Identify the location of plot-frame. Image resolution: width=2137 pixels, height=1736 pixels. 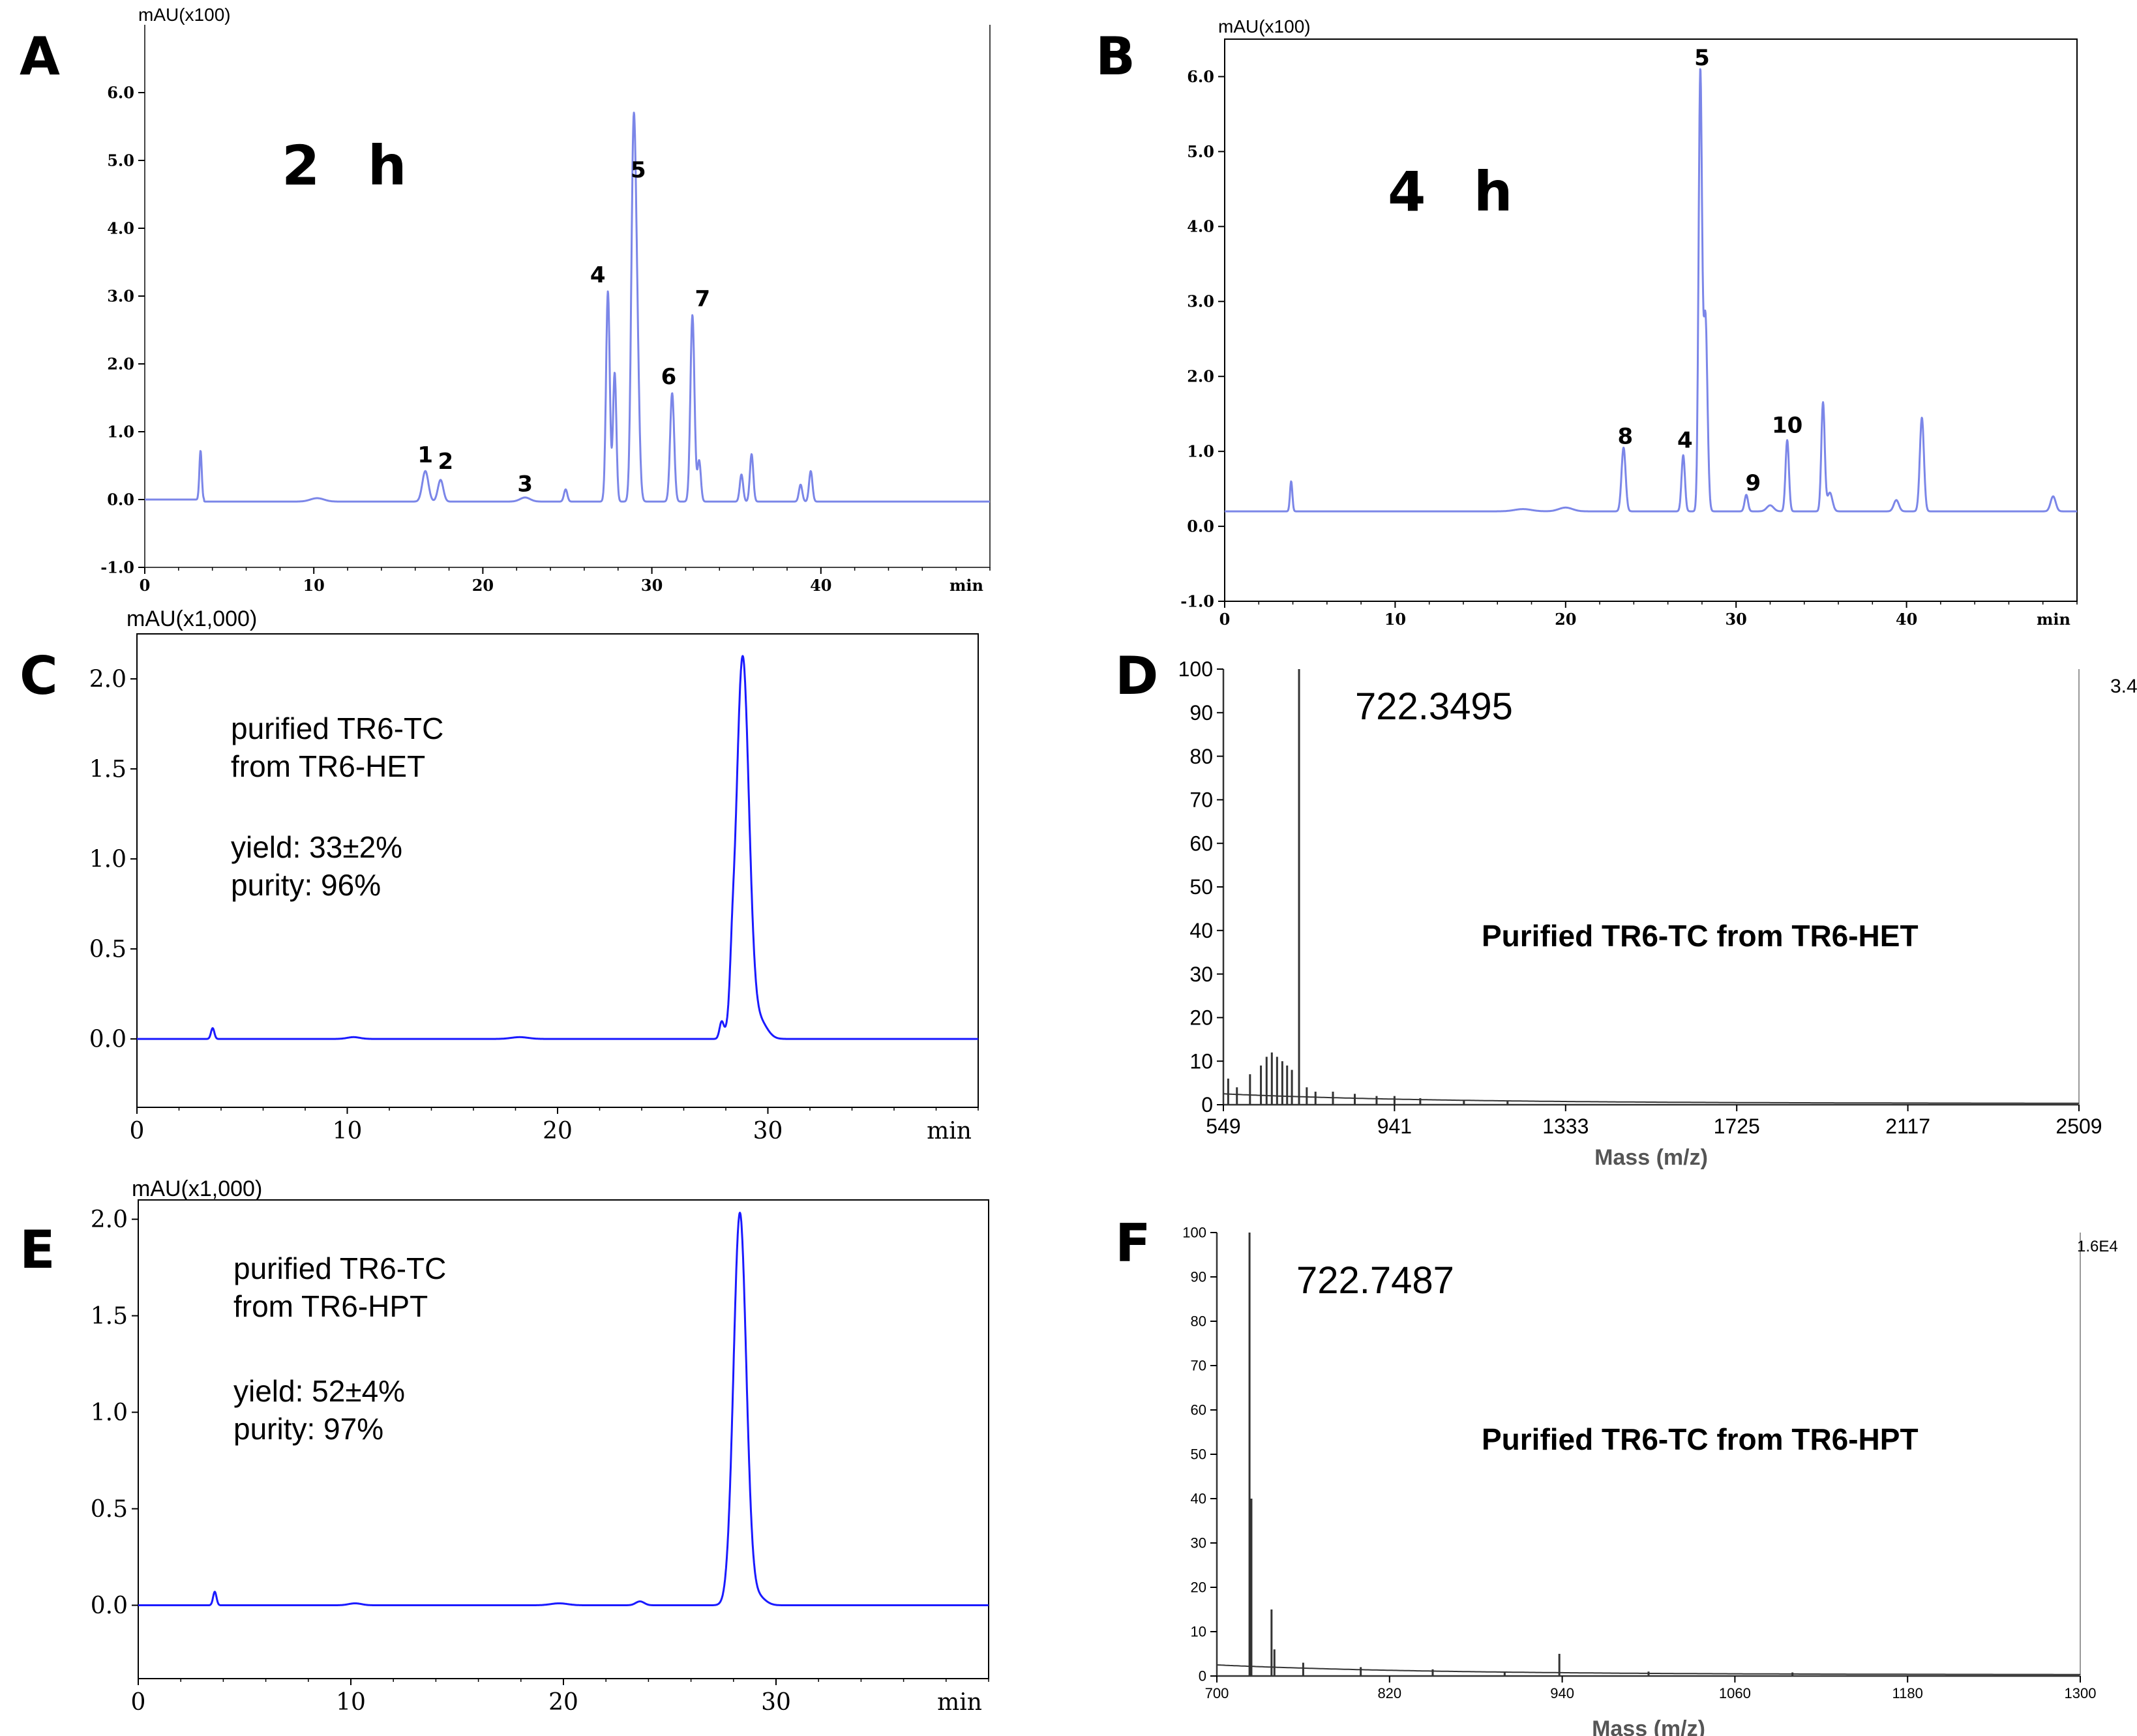
(1651, 320).